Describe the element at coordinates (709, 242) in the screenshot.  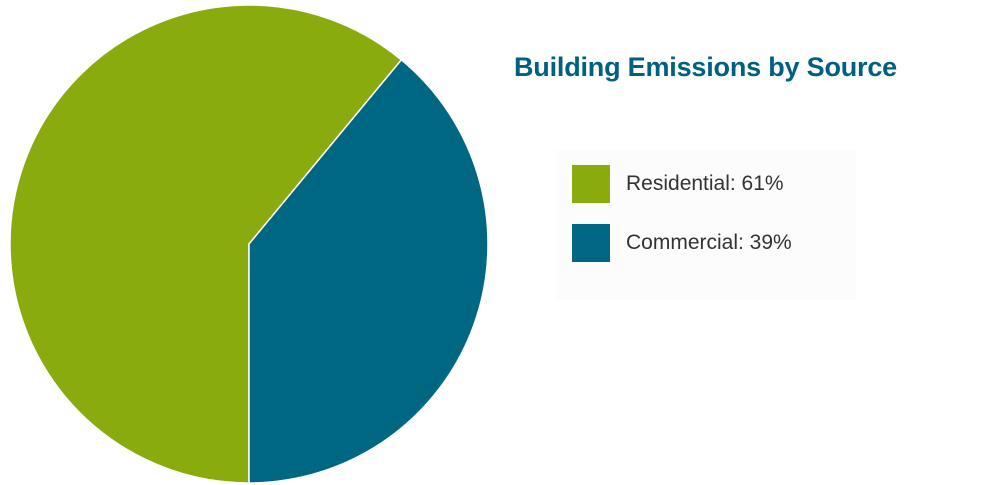
I see `legend-label-commercial: Commercial: 39%` at that location.